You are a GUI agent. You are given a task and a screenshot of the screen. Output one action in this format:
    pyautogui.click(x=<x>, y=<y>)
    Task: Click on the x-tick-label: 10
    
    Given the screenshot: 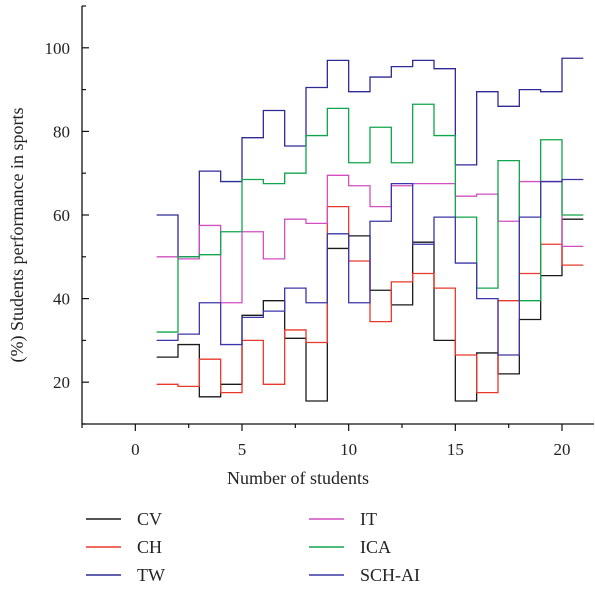 What is the action you would take?
    pyautogui.click(x=348, y=449)
    